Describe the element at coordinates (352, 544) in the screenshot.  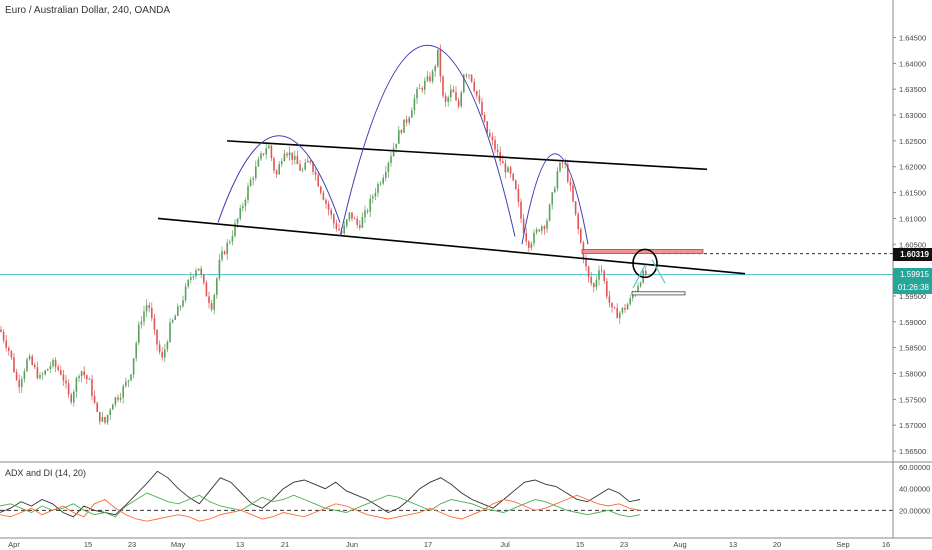
I see `x-tick-label: Jun` at that location.